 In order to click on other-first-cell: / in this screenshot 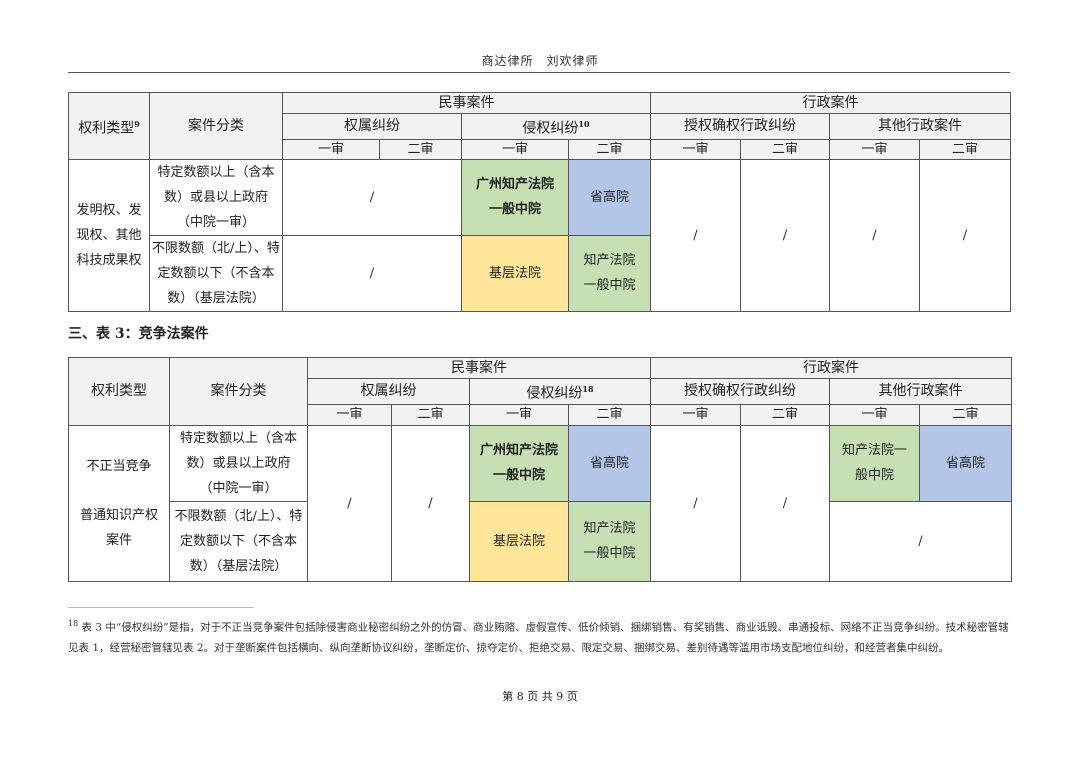, I will do `click(874, 235)`.